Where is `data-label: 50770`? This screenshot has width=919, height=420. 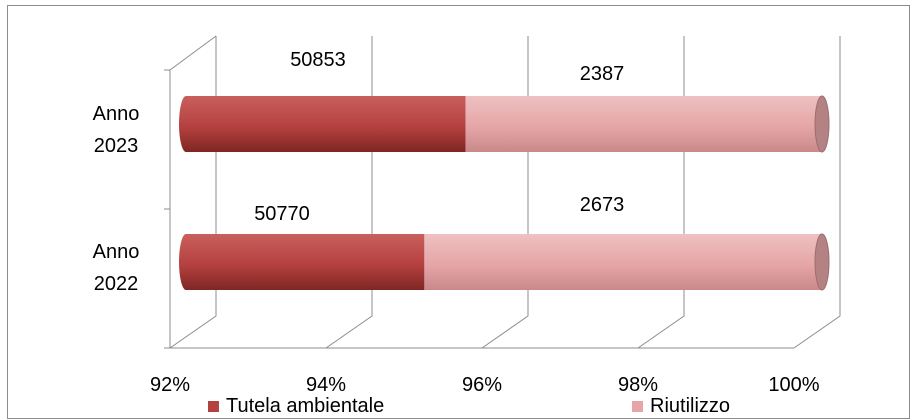
data-label: 50770 is located at coordinates (282, 214).